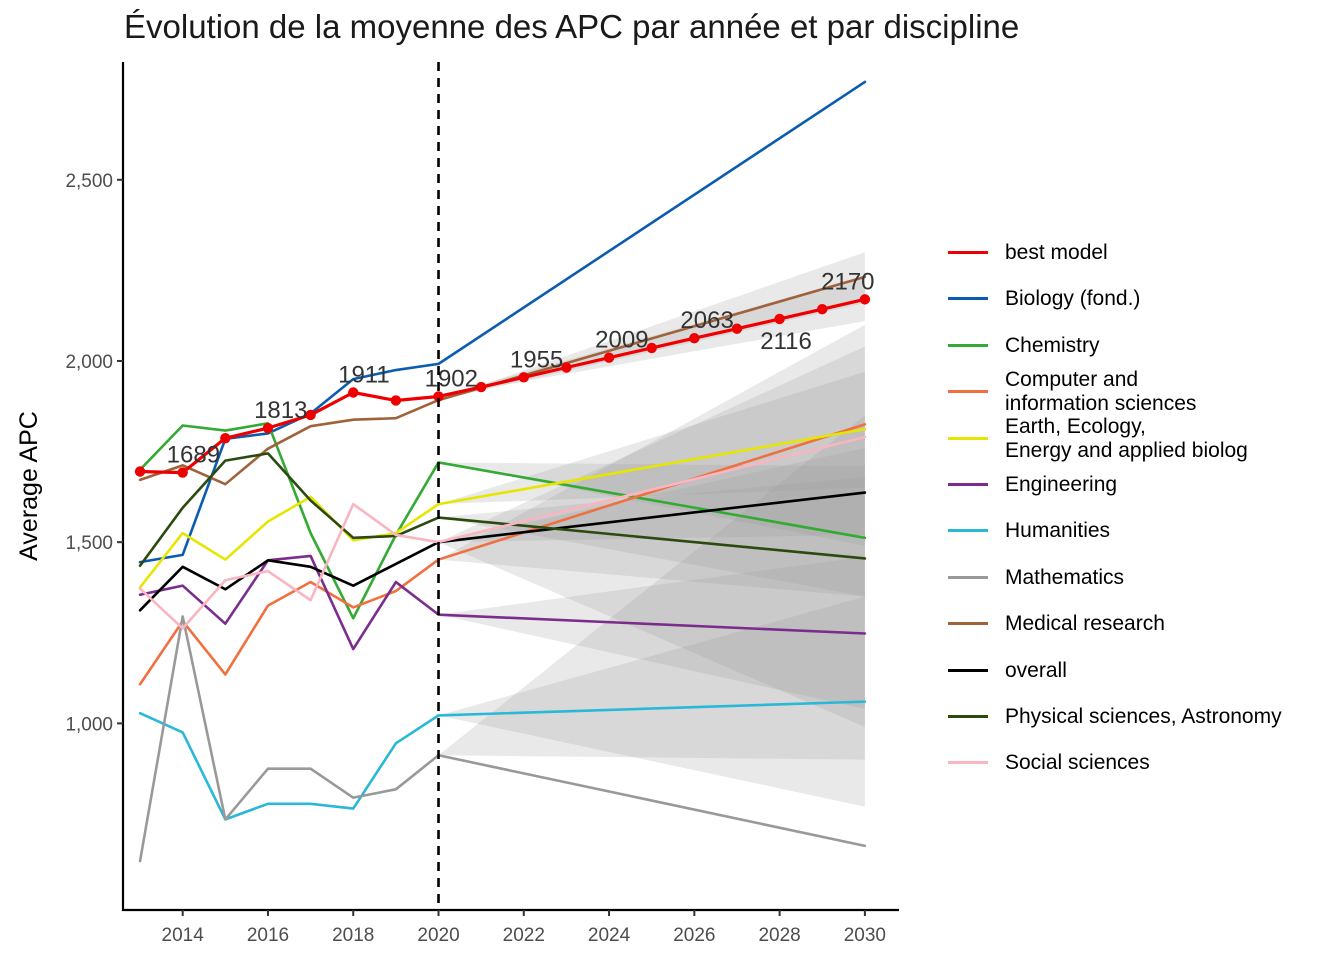 The height and width of the screenshot is (960, 1344). I want to click on series-line-computer-and-information-sciences, so click(502, 554).